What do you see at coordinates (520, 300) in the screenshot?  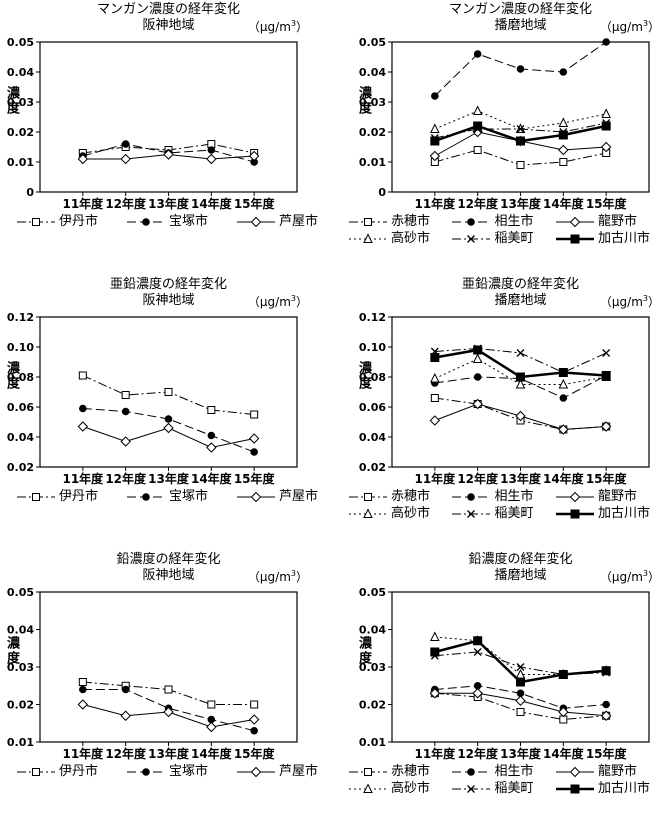 I see `chart-subtitle: 播磨地域` at bounding box center [520, 300].